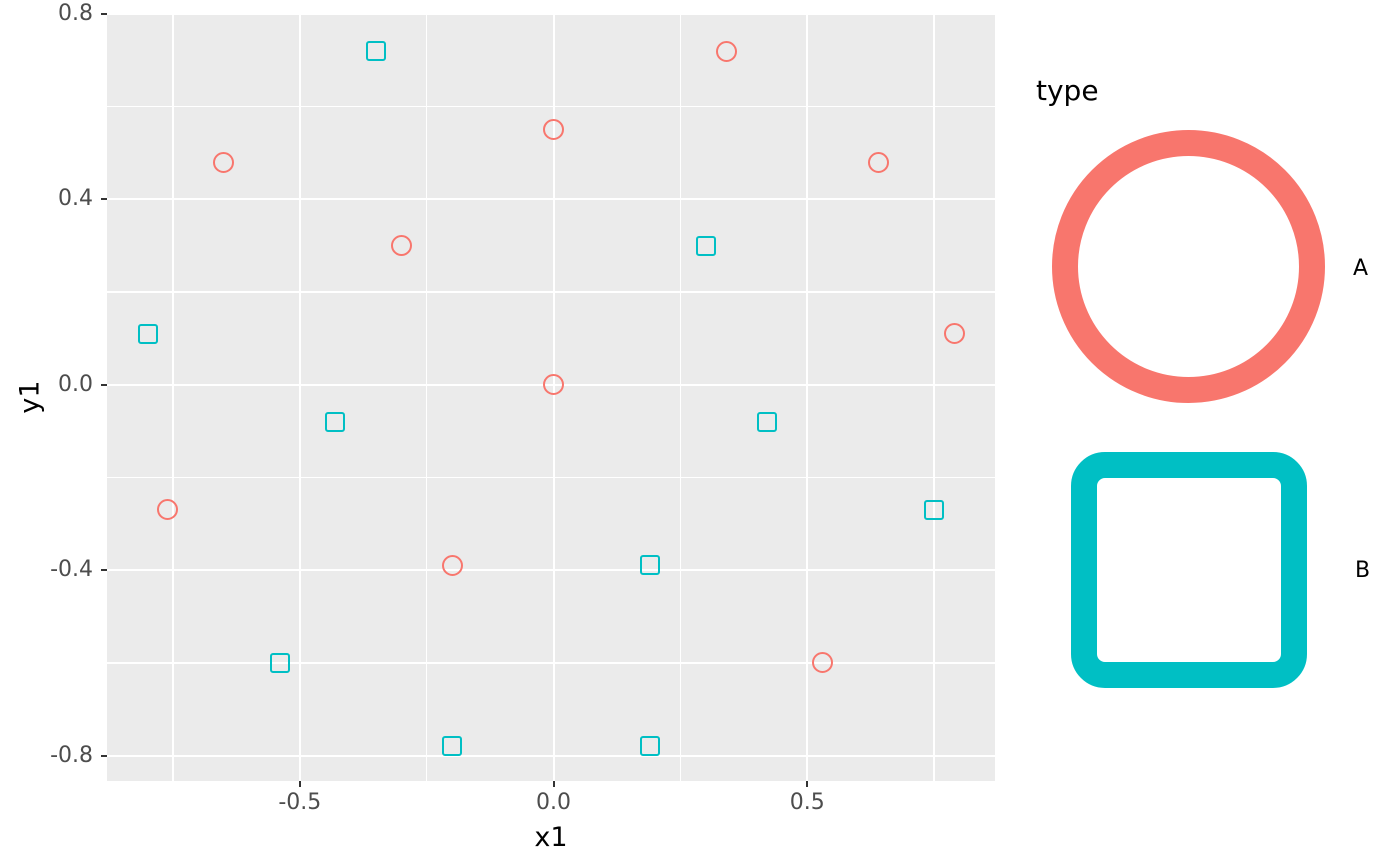  Describe the element at coordinates (1067, 90) in the screenshot. I see `legend-title: type` at that location.